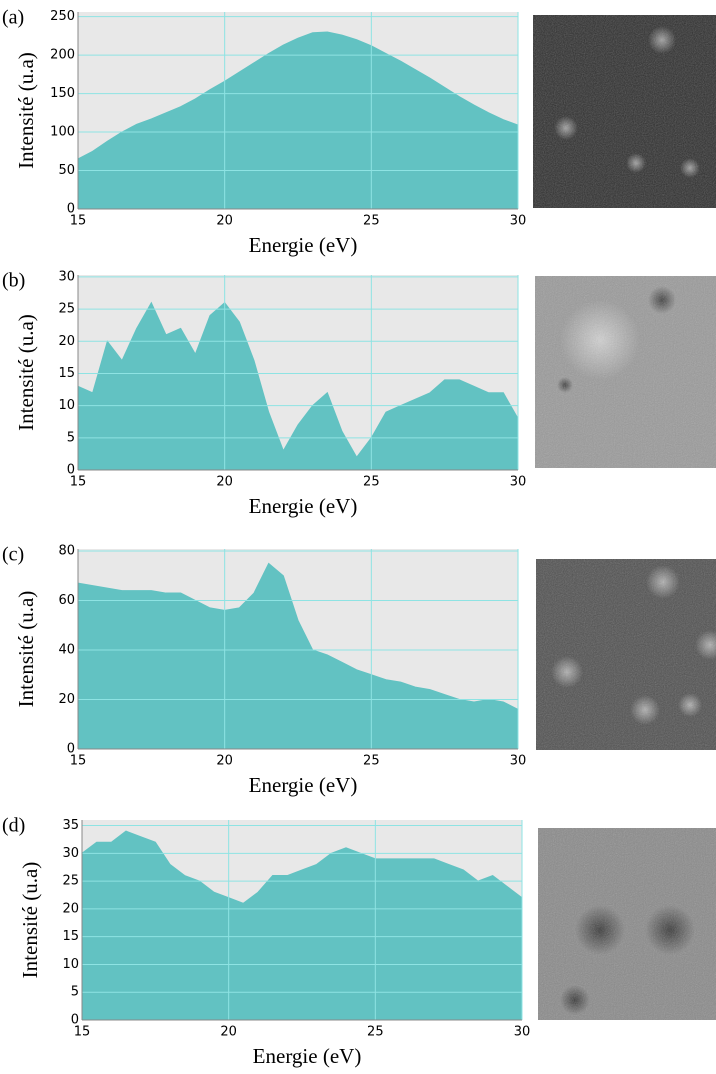 This screenshot has width=716, height=1074. Describe the element at coordinates (626, 654) in the screenshot. I see `image-c` at that location.